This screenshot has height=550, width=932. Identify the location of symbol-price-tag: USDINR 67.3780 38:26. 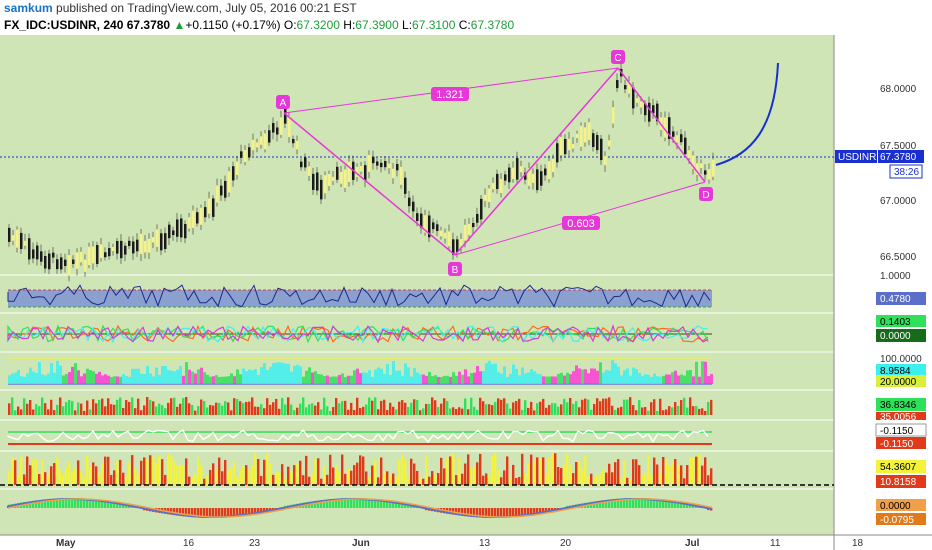
(879, 164).